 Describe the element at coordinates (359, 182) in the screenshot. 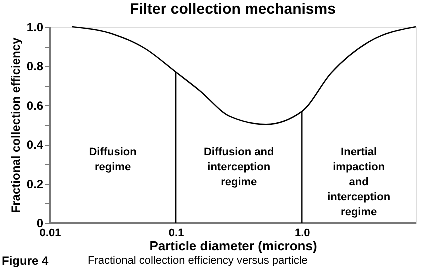

I see `annotation: Inertial impaction and interception regime` at that location.